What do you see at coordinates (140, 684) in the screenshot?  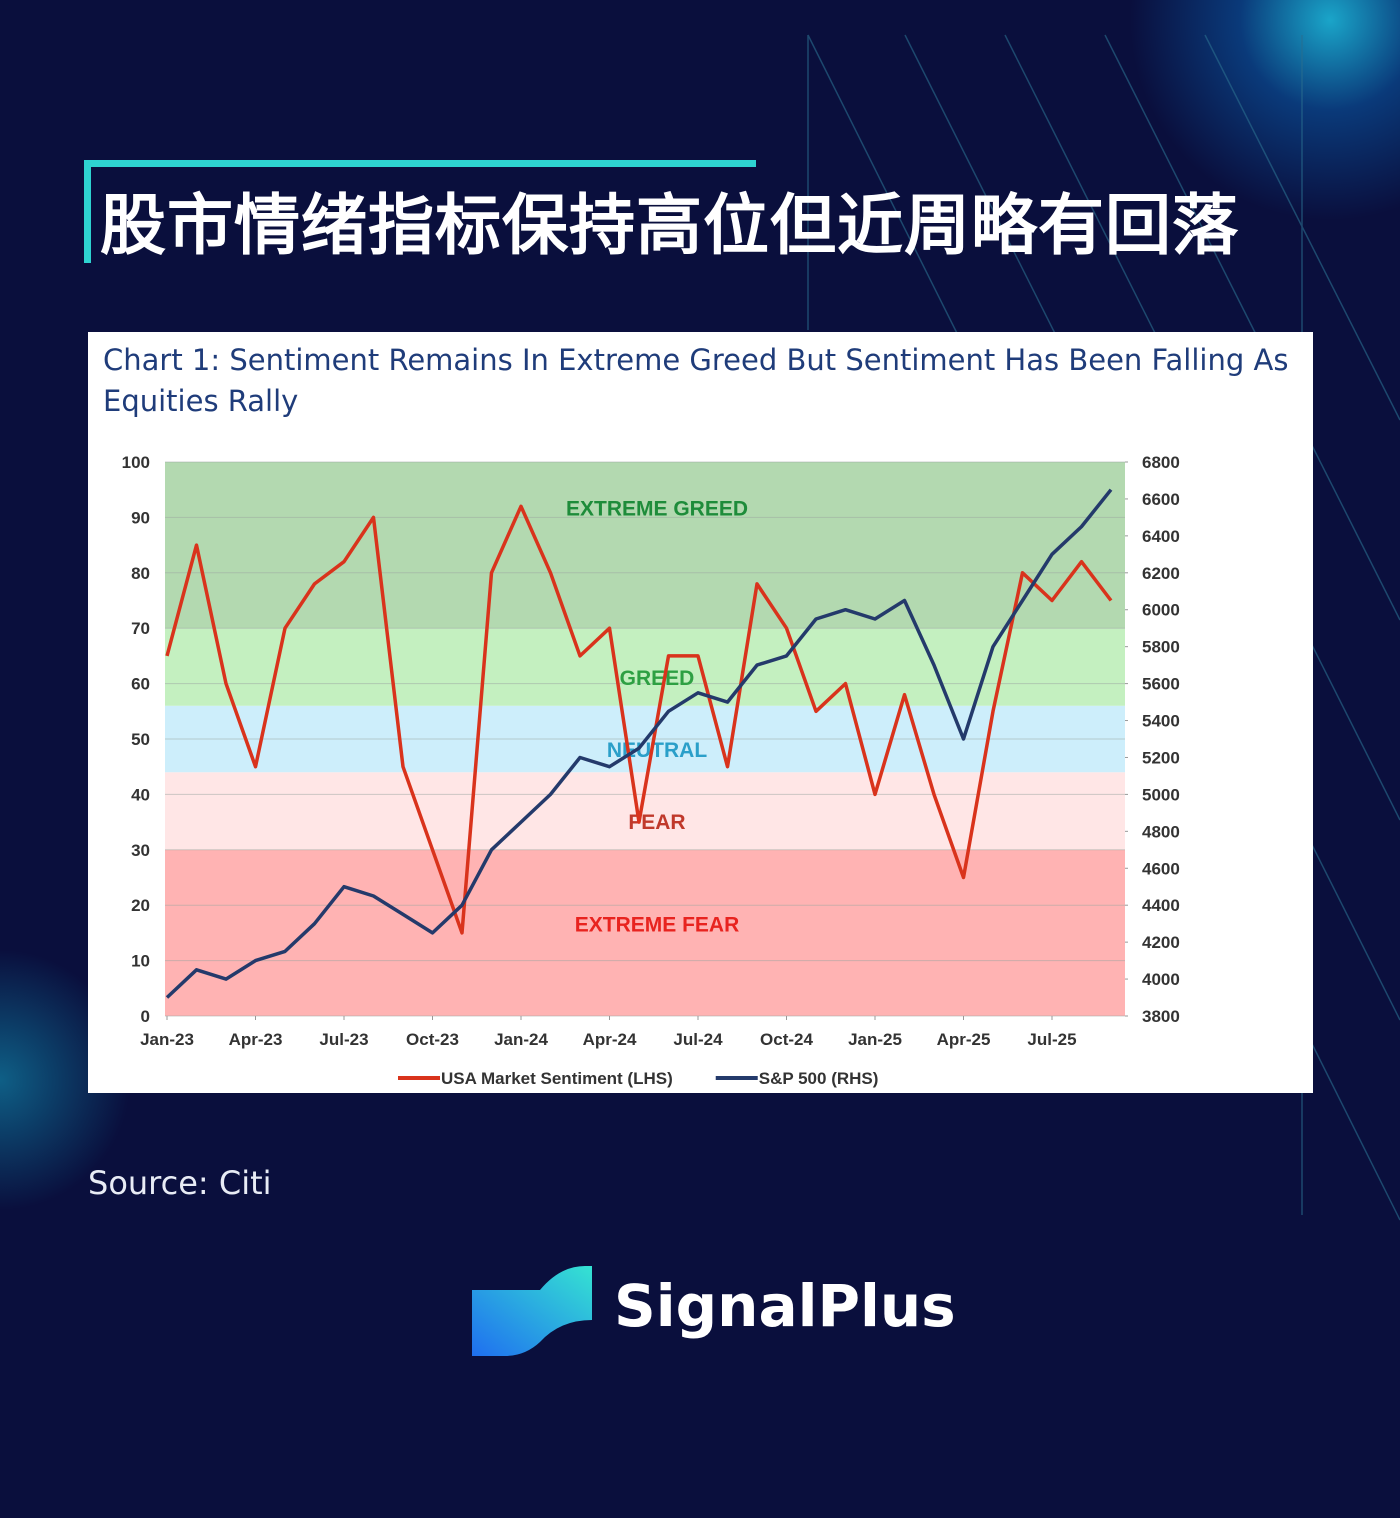 I see `y-tick-label: 60` at bounding box center [140, 684].